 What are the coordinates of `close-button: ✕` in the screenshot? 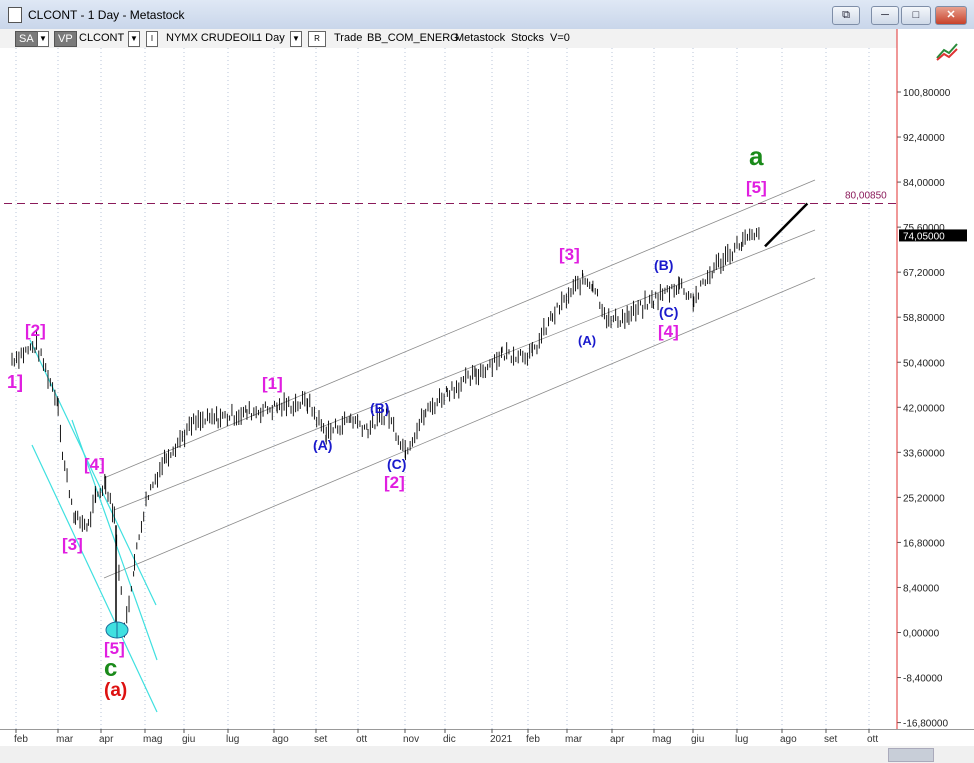 It's located at (951, 15).